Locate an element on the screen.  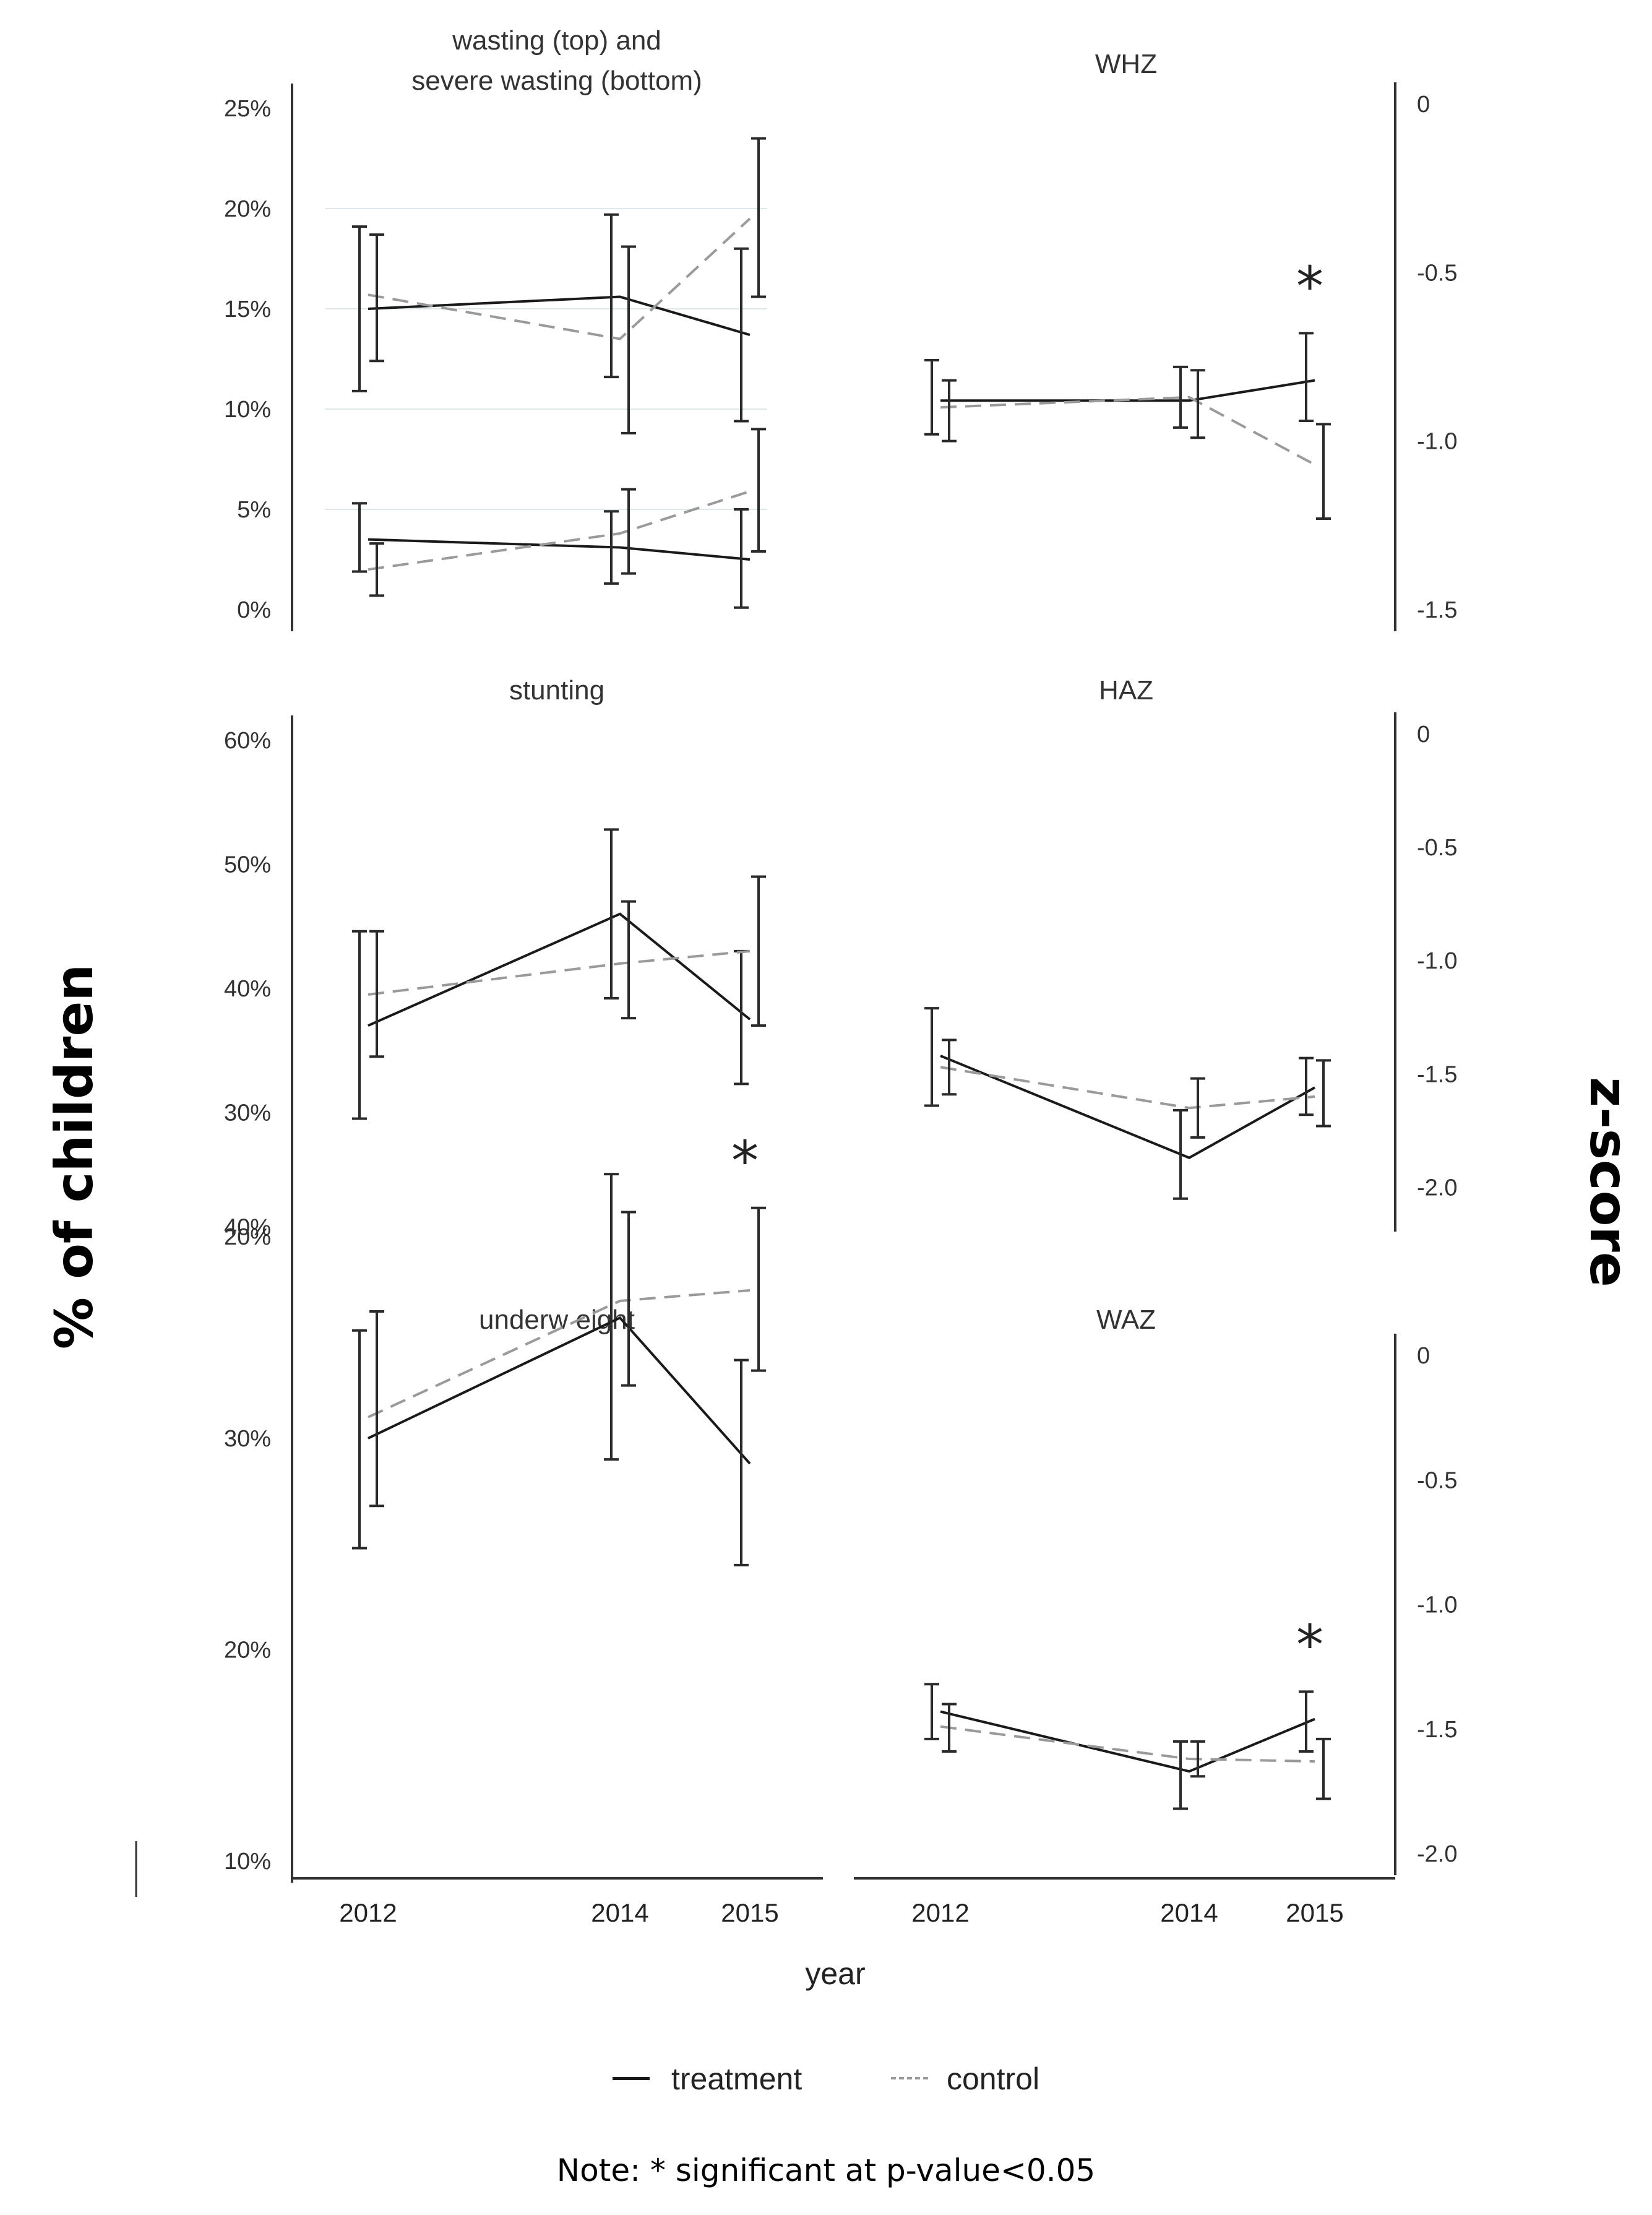
y-tick-label: 30% is located at coordinates (248, 1439).